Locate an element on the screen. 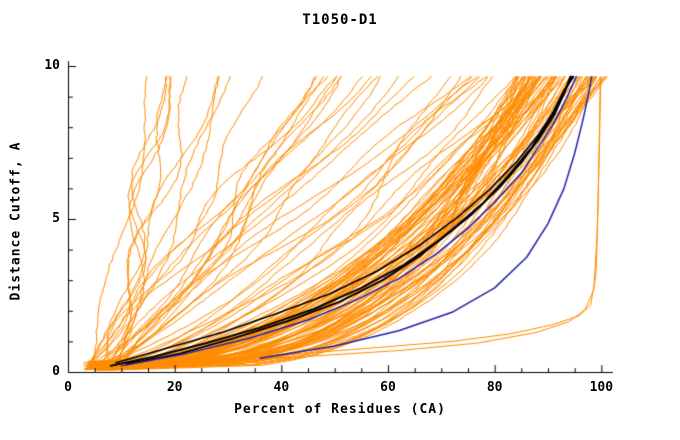 The width and height of the screenshot is (680, 440). chart-title: T1050-D1 is located at coordinates (340, 20).